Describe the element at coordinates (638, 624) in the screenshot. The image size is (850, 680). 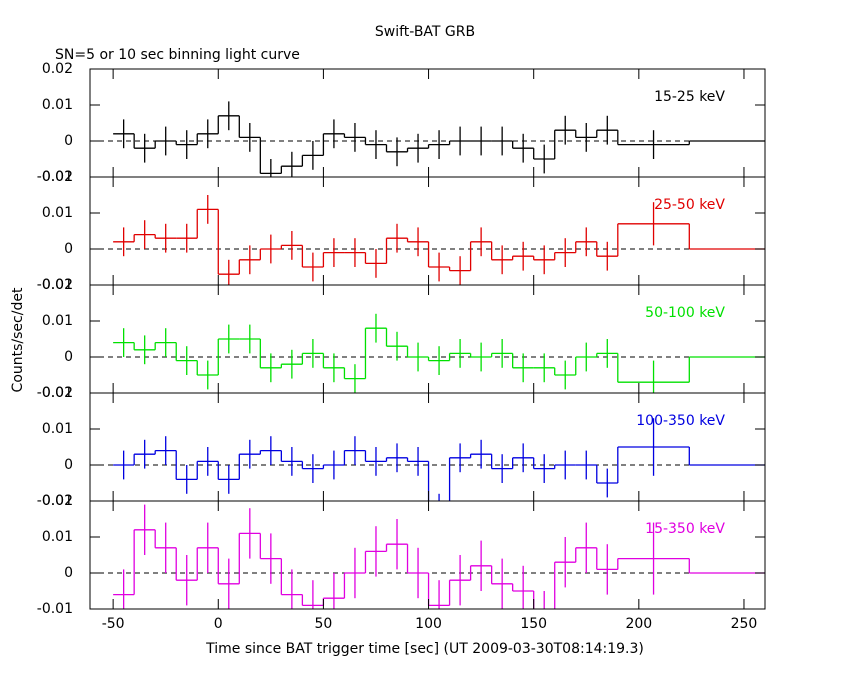
I see `x-tick-label: 200` at that location.